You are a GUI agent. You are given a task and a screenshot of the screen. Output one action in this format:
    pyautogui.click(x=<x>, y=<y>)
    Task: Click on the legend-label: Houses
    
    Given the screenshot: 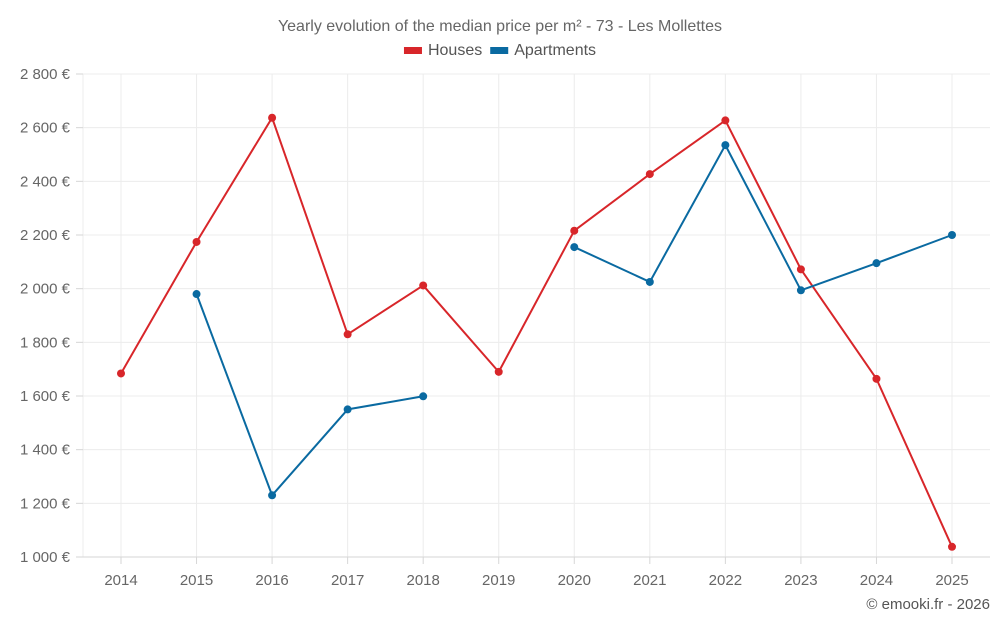 What is the action you would take?
    pyautogui.click(x=455, y=50)
    